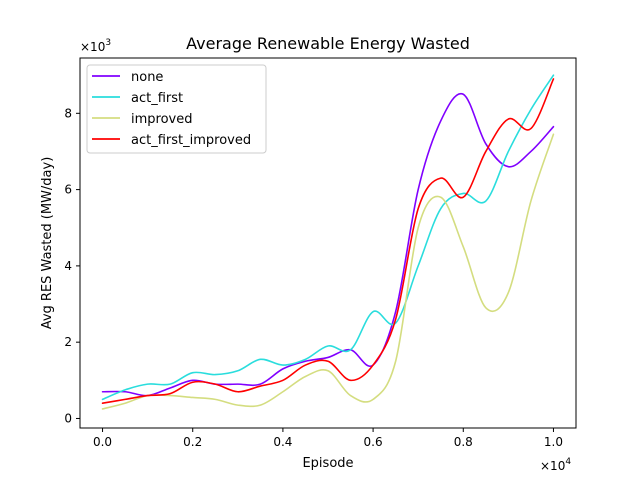  What do you see at coordinates (328, 43) in the screenshot?
I see `chart-title: Average Renewable Energy Wasted` at bounding box center [328, 43].